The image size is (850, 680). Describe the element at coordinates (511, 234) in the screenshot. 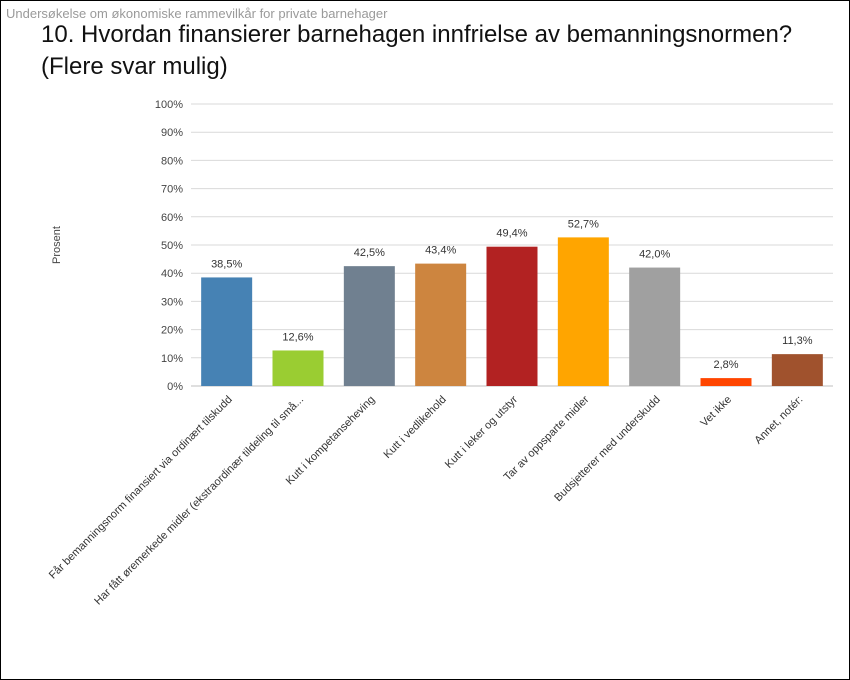

I see `data-label: 49,4%` at that location.